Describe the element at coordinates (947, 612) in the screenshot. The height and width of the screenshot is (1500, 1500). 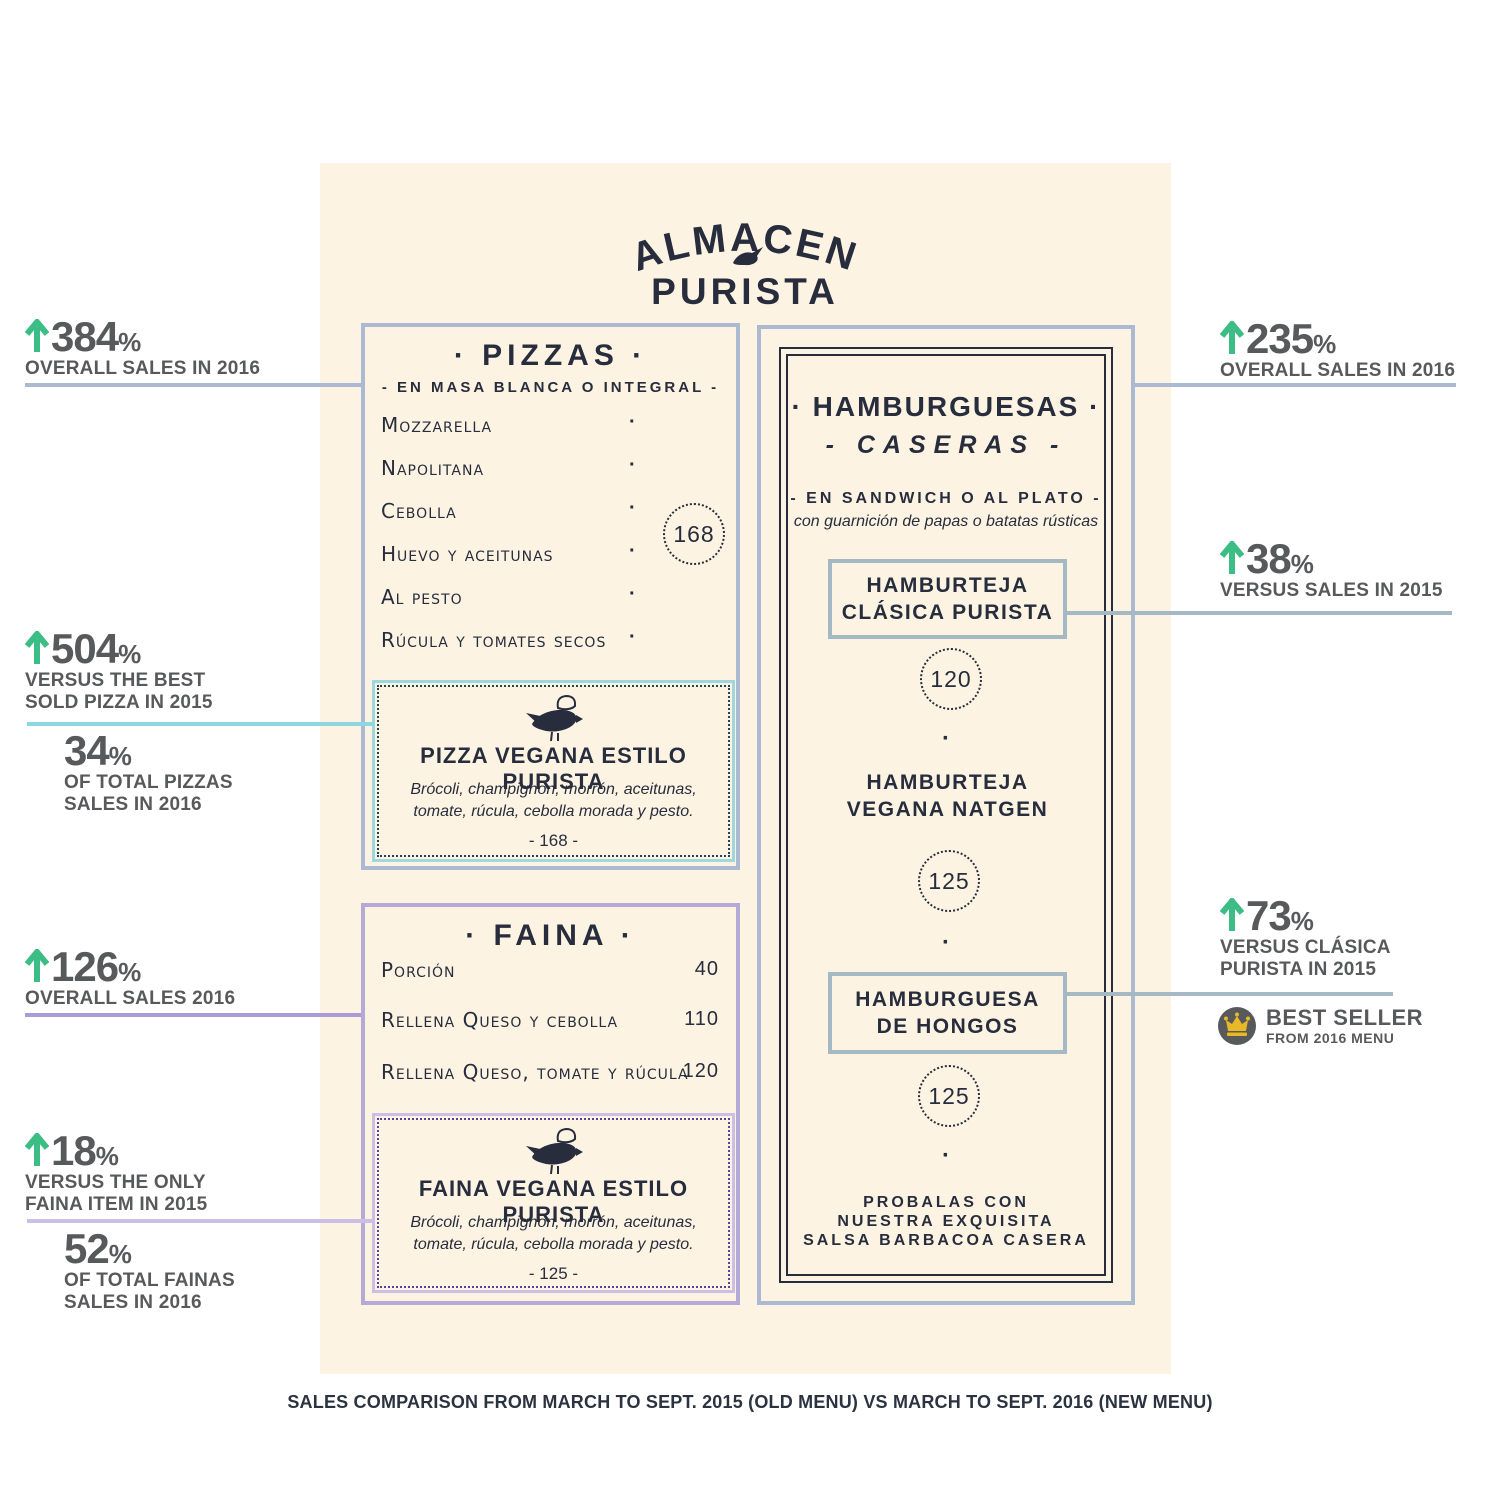
I see `item-name-line: CLÁSICA PURISTA` at that location.